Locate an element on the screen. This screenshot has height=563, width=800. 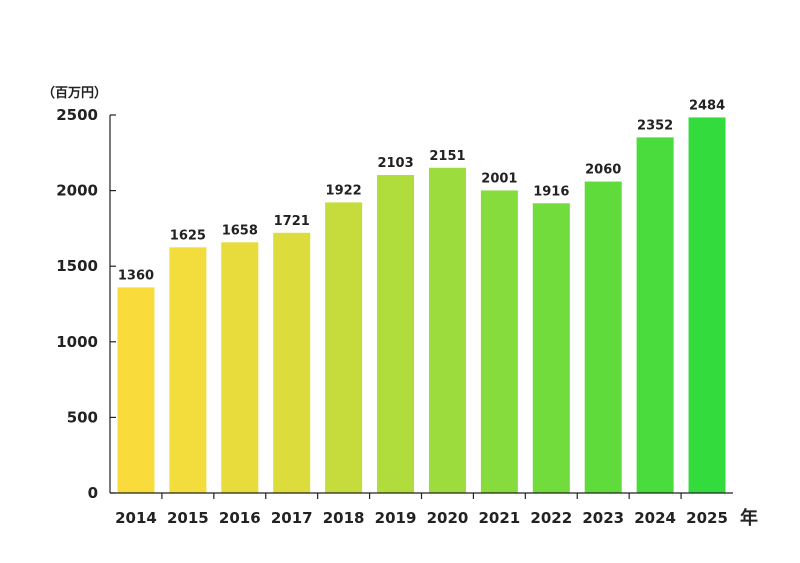
y-tick-label: 2500 is located at coordinates (77, 115).